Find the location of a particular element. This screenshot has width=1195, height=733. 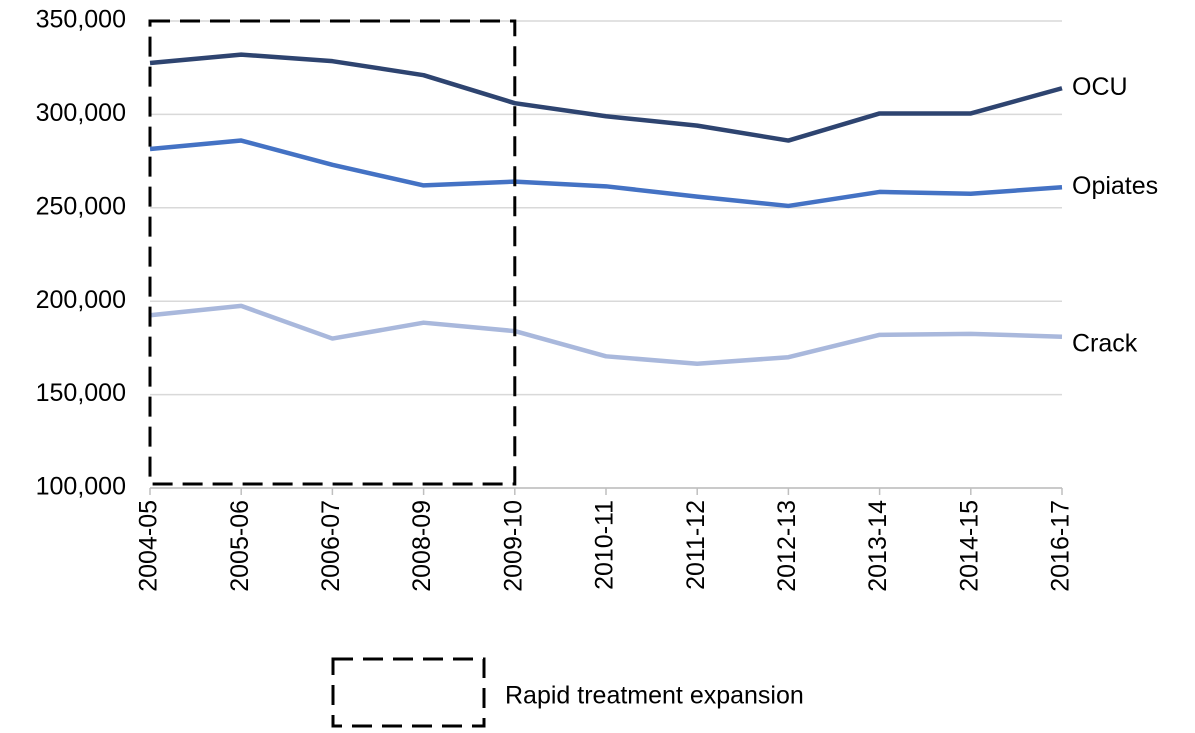

y-tick-label: 200,000 is located at coordinates (81, 300).